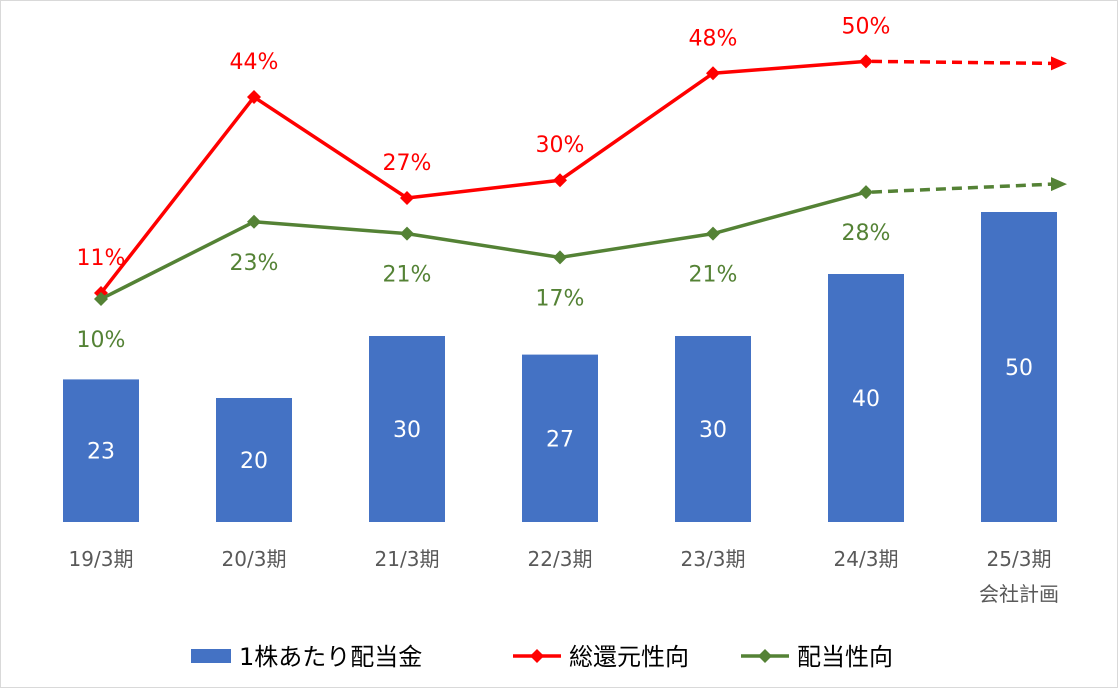  I want to click on bar-label-0: 23, so click(101, 452).